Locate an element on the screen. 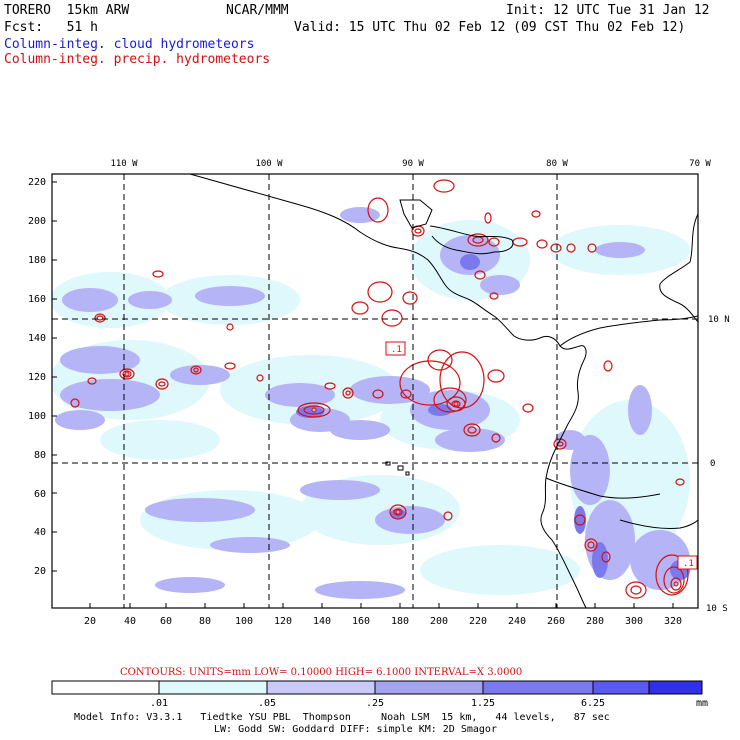 Image resolution: width=740 pixels, height=740 pixels. contour-label-2: .1 is located at coordinates (688, 564).